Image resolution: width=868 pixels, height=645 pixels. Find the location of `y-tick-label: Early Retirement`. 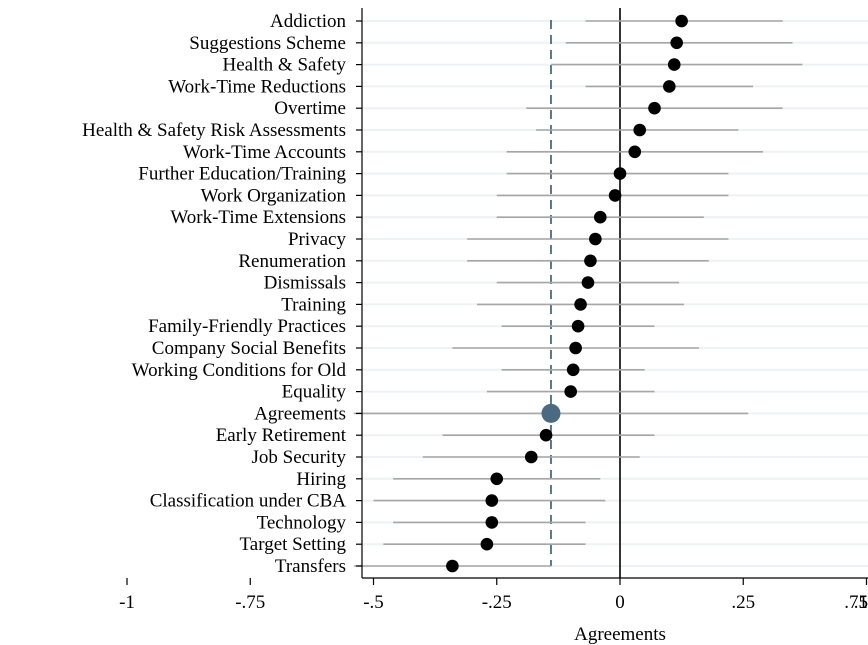

y-tick-label: Early Retirement is located at coordinates (281, 435).